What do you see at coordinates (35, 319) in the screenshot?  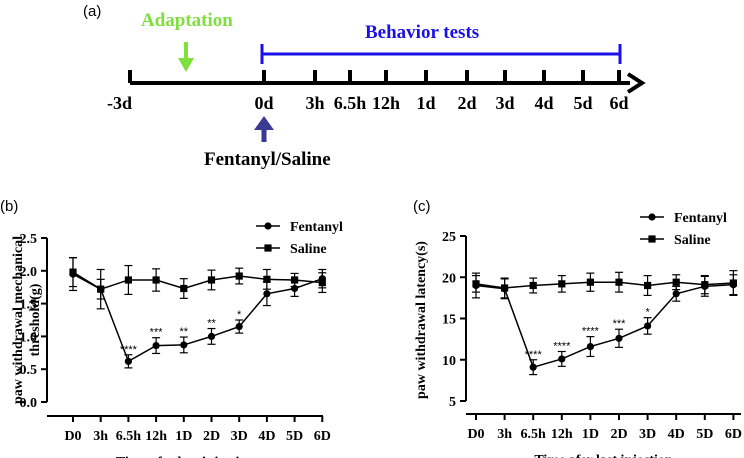 I see `y-axis-label: threshold(g)` at bounding box center [35, 319].